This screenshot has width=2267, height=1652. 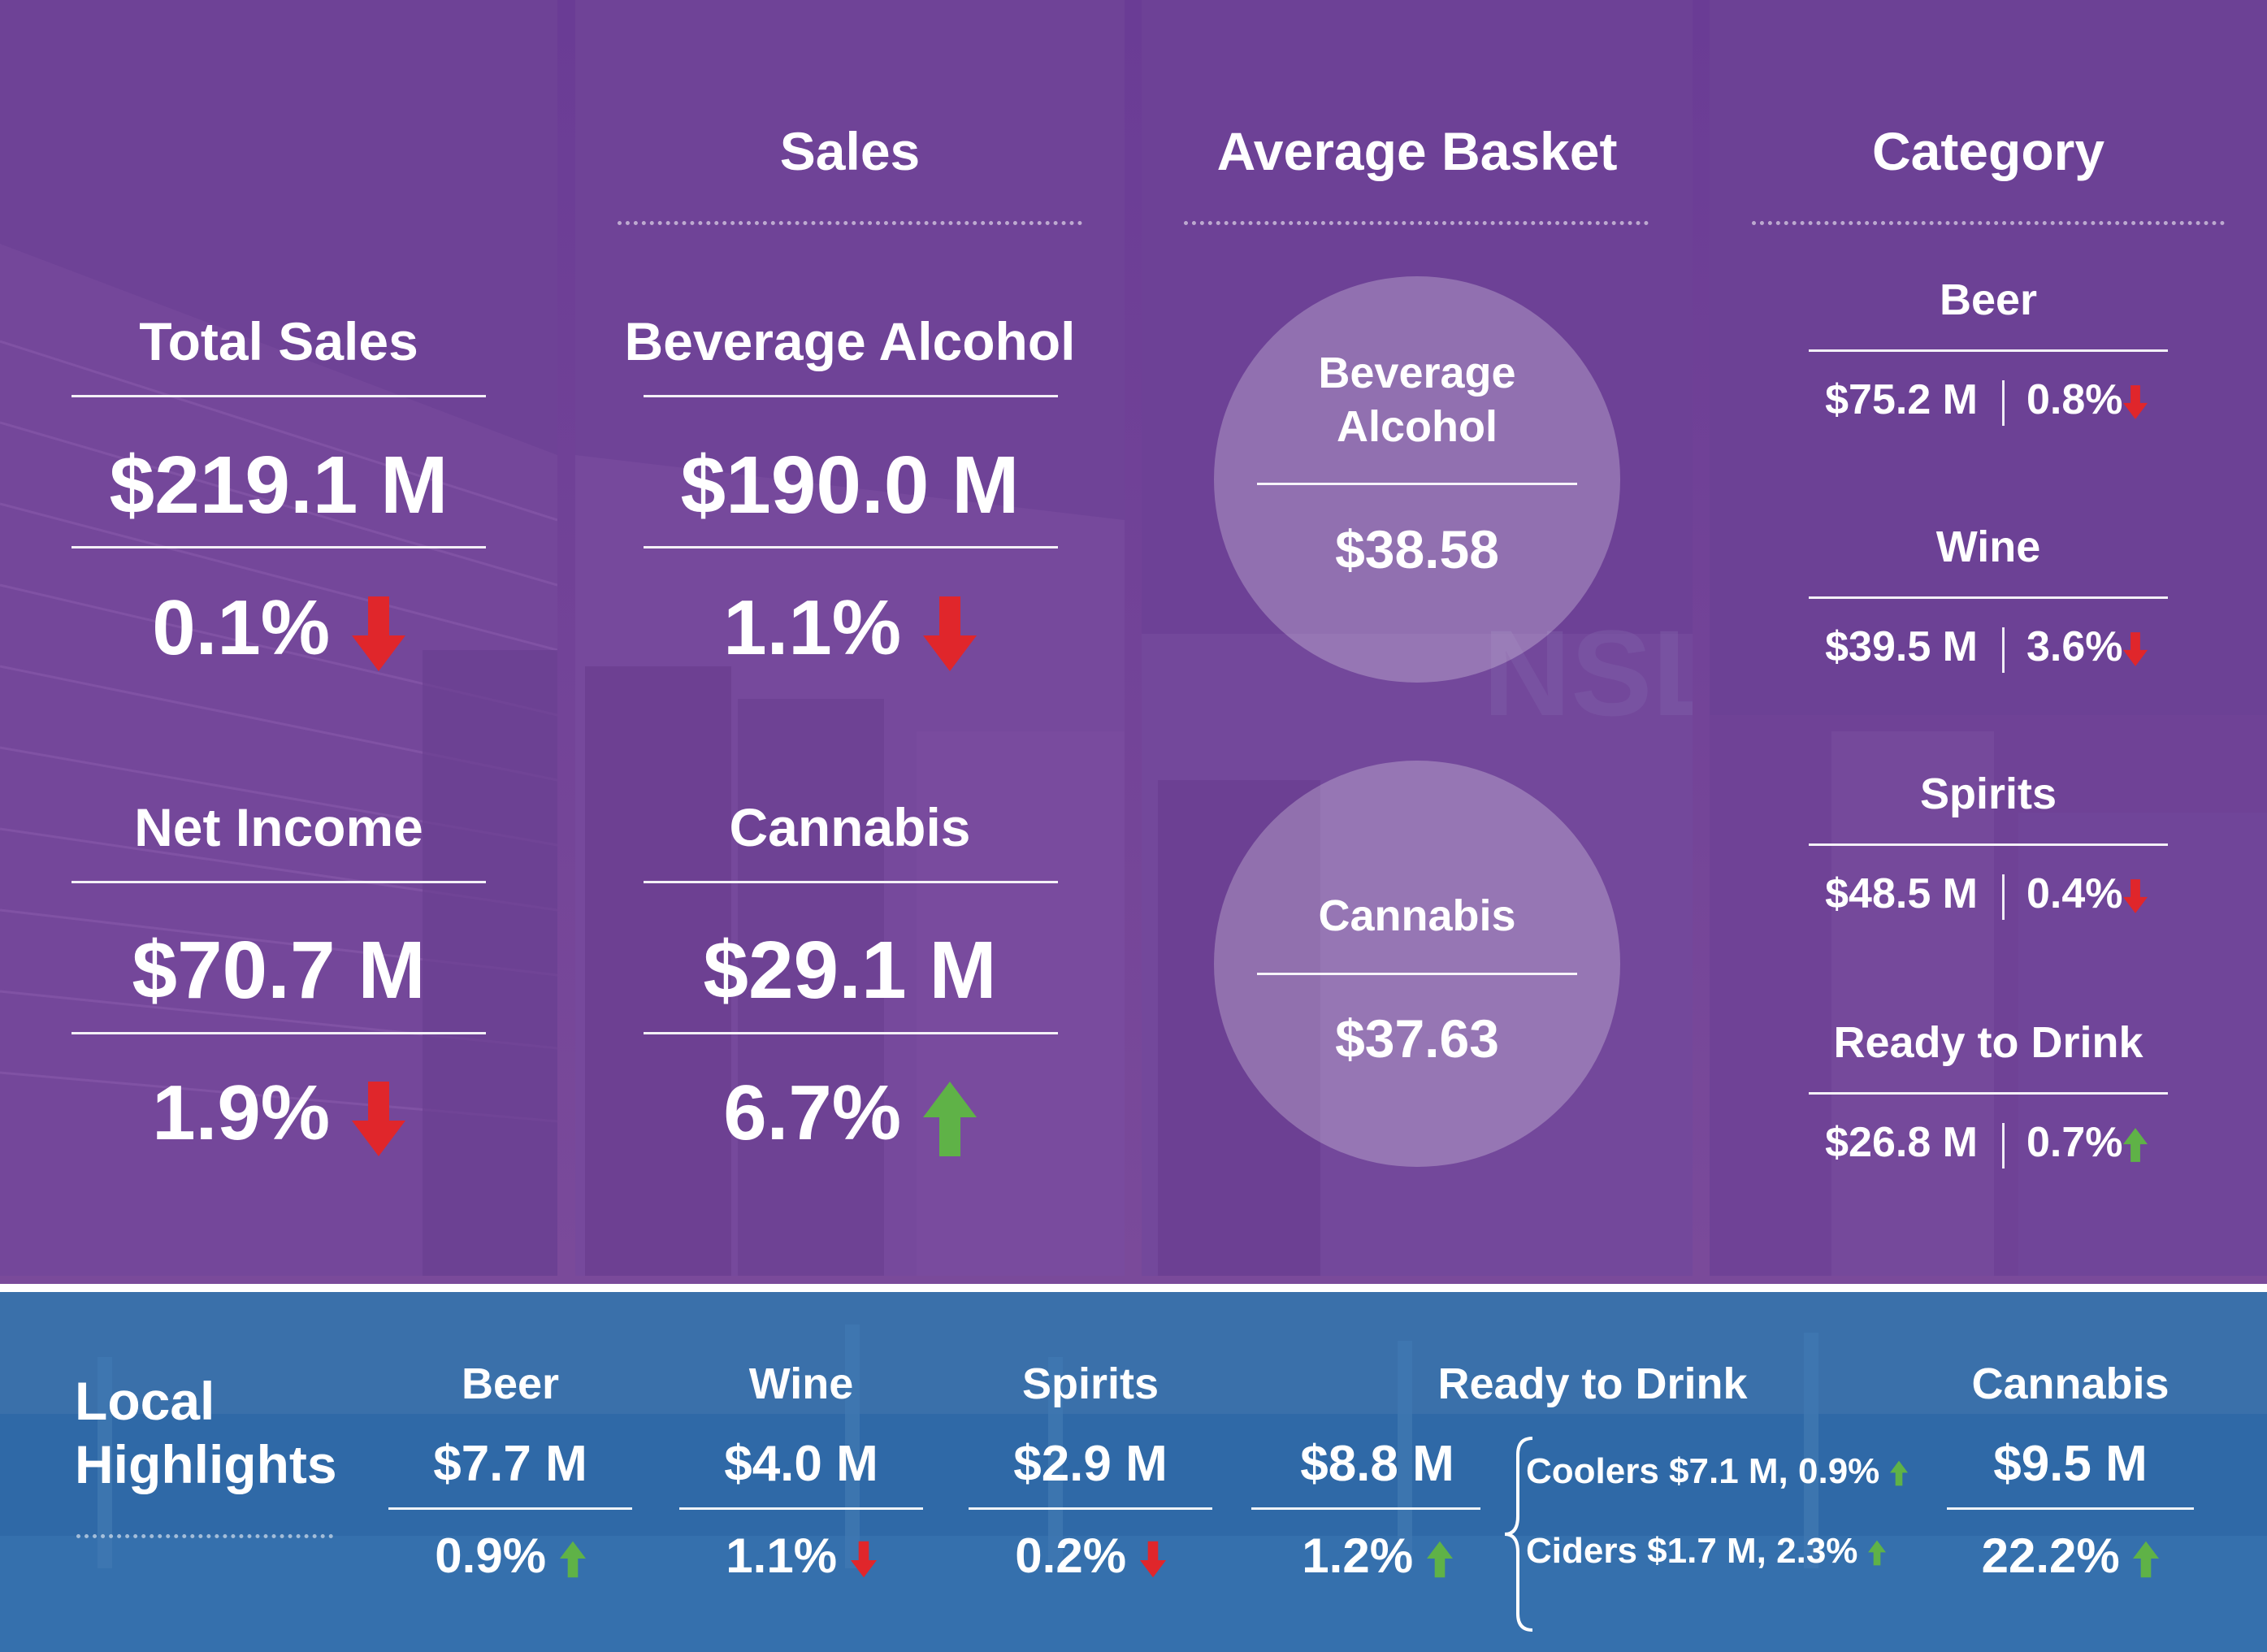 I want to click on category-item-value: $75.2 M, so click(x=1901, y=400).